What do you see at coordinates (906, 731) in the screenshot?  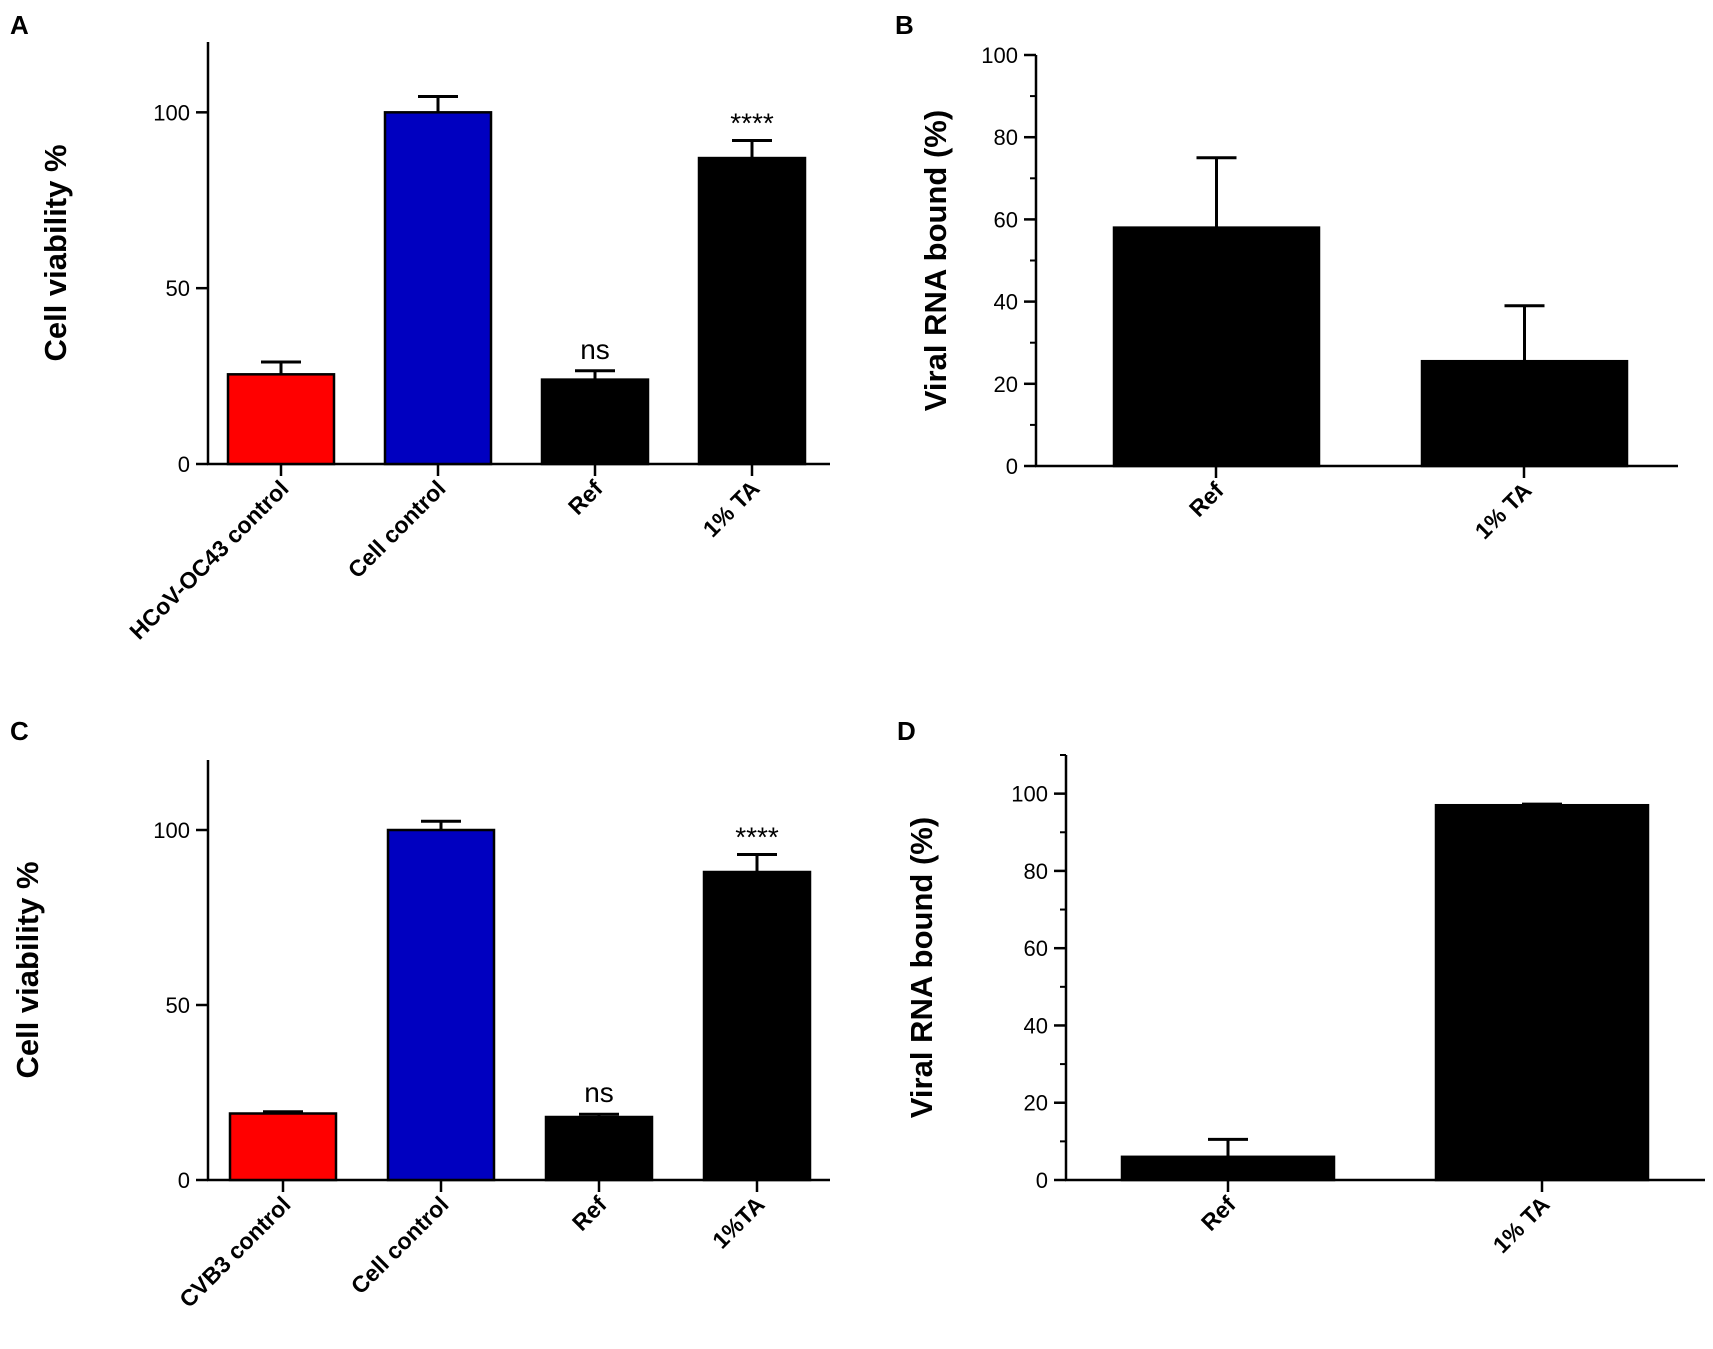 I see `panel-label: D` at bounding box center [906, 731].